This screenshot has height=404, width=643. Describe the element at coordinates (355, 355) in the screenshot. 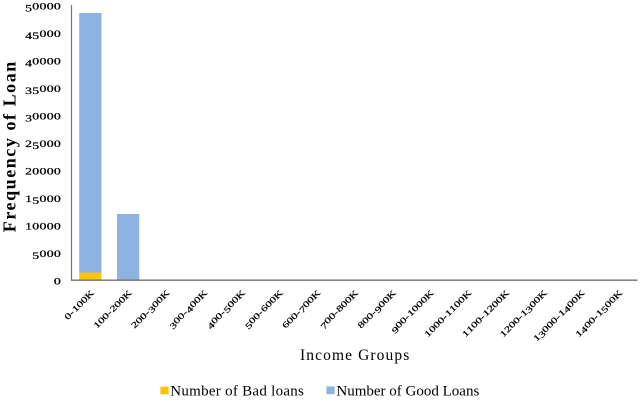

I see `svg-text: Income Groups` at that location.